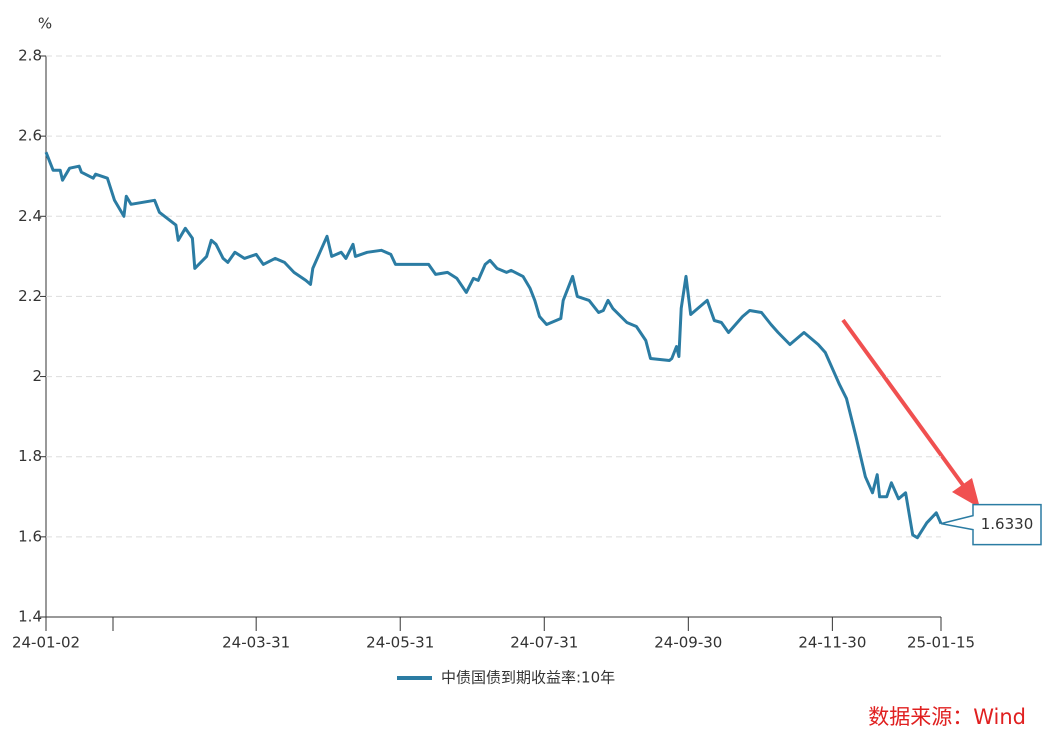  What do you see at coordinates (45, 24) in the screenshot?
I see `y-unit: %` at bounding box center [45, 24].